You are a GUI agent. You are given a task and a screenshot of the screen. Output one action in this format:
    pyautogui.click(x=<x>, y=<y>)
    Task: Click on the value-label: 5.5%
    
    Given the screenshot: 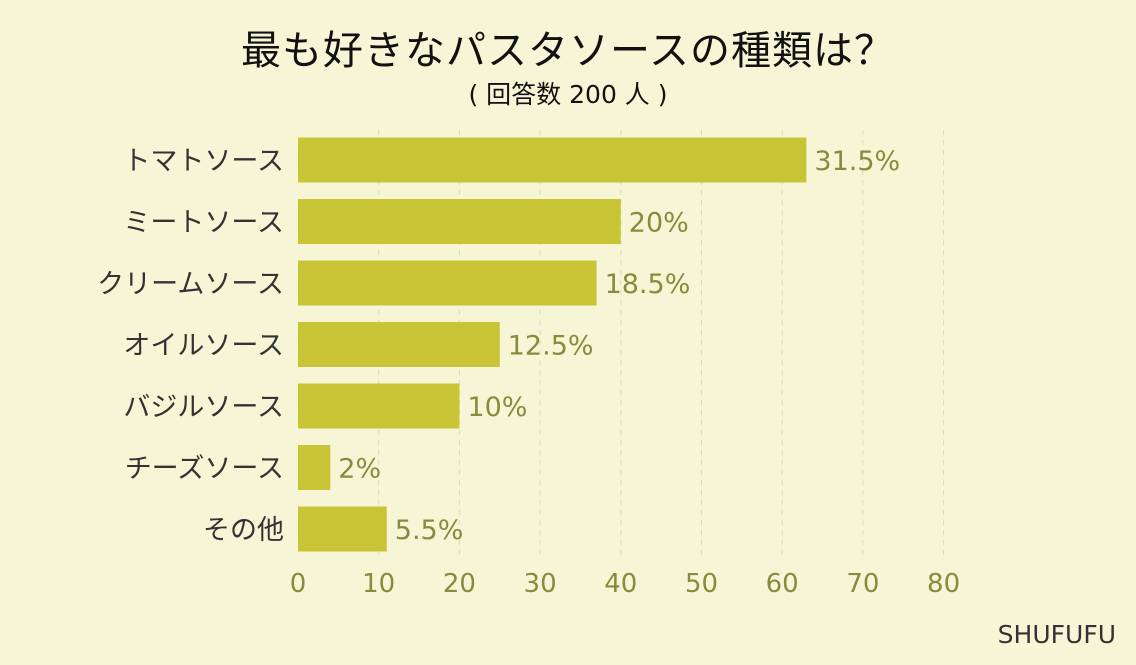 What is the action you would take?
    pyautogui.click(x=429, y=530)
    